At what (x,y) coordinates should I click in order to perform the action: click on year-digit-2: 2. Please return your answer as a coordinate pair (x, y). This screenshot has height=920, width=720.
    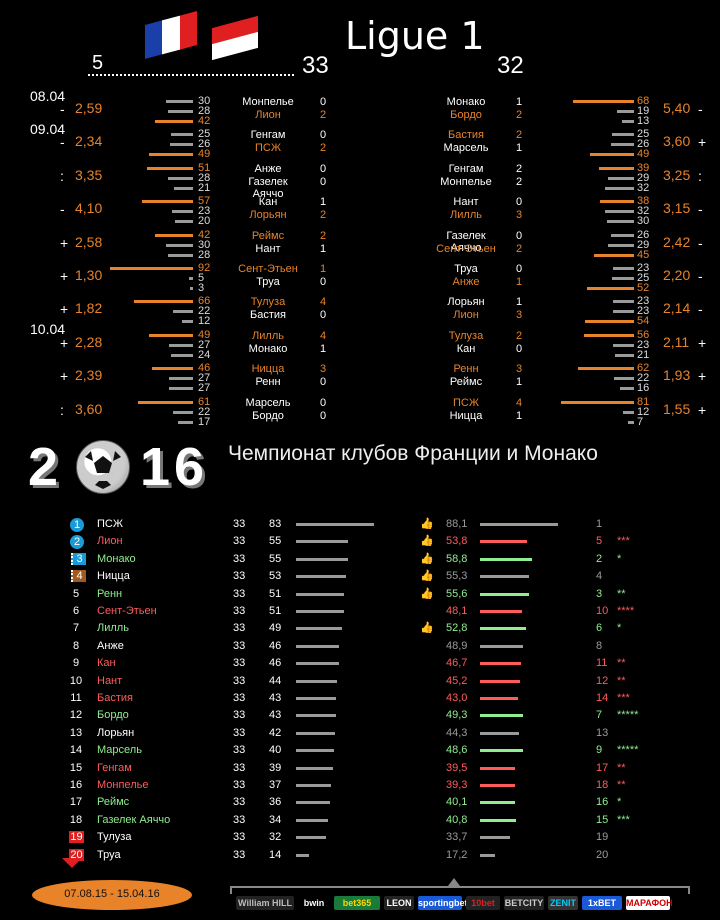
    Looking at the image, I should click on (43, 467).